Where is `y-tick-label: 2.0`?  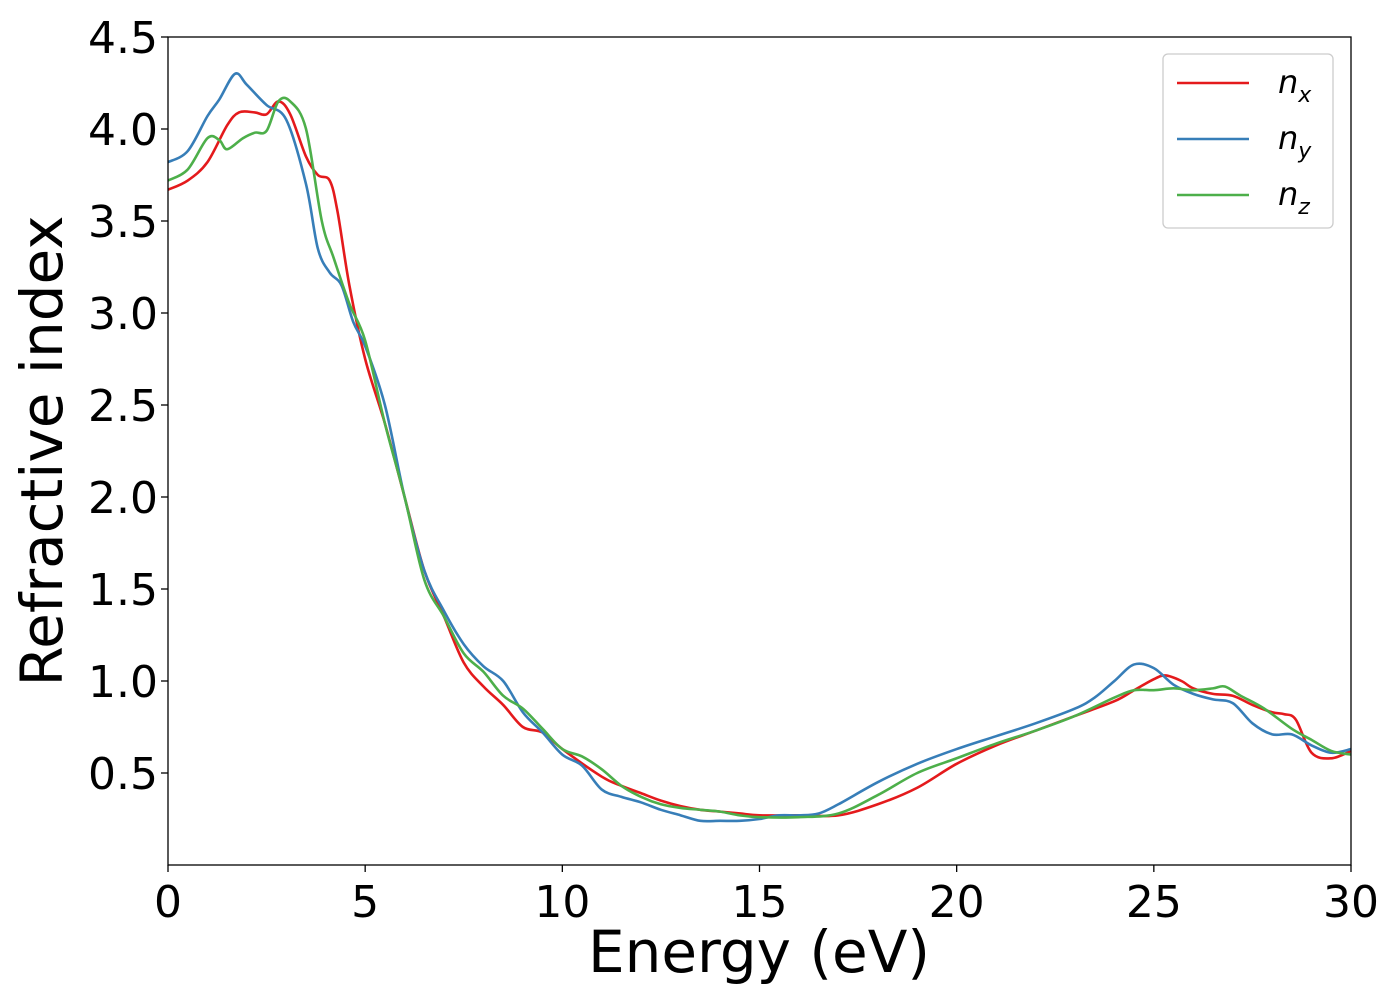
y-tick-label: 2.0 is located at coordinates (123, 498).